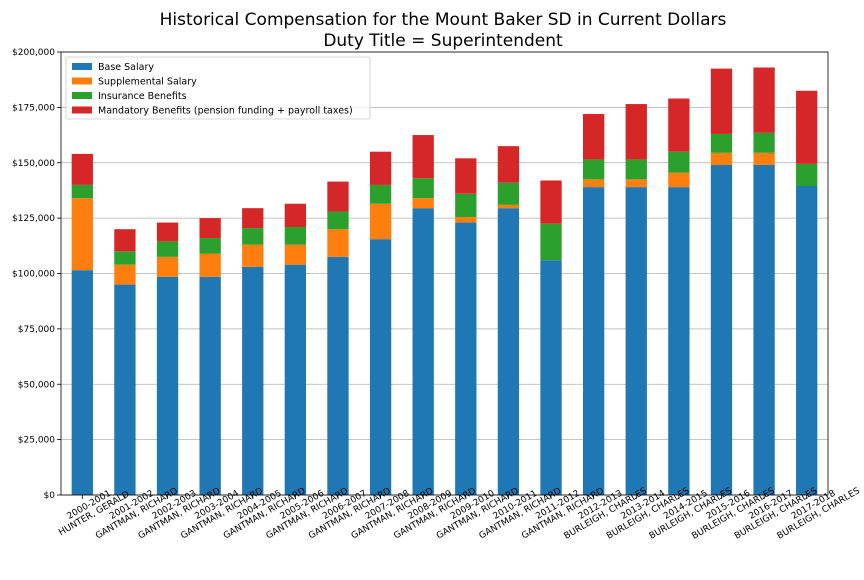 The height and width of the screenshot is (580, 864). I want to click on y-tick-label: $125,000, so click(33, 219).